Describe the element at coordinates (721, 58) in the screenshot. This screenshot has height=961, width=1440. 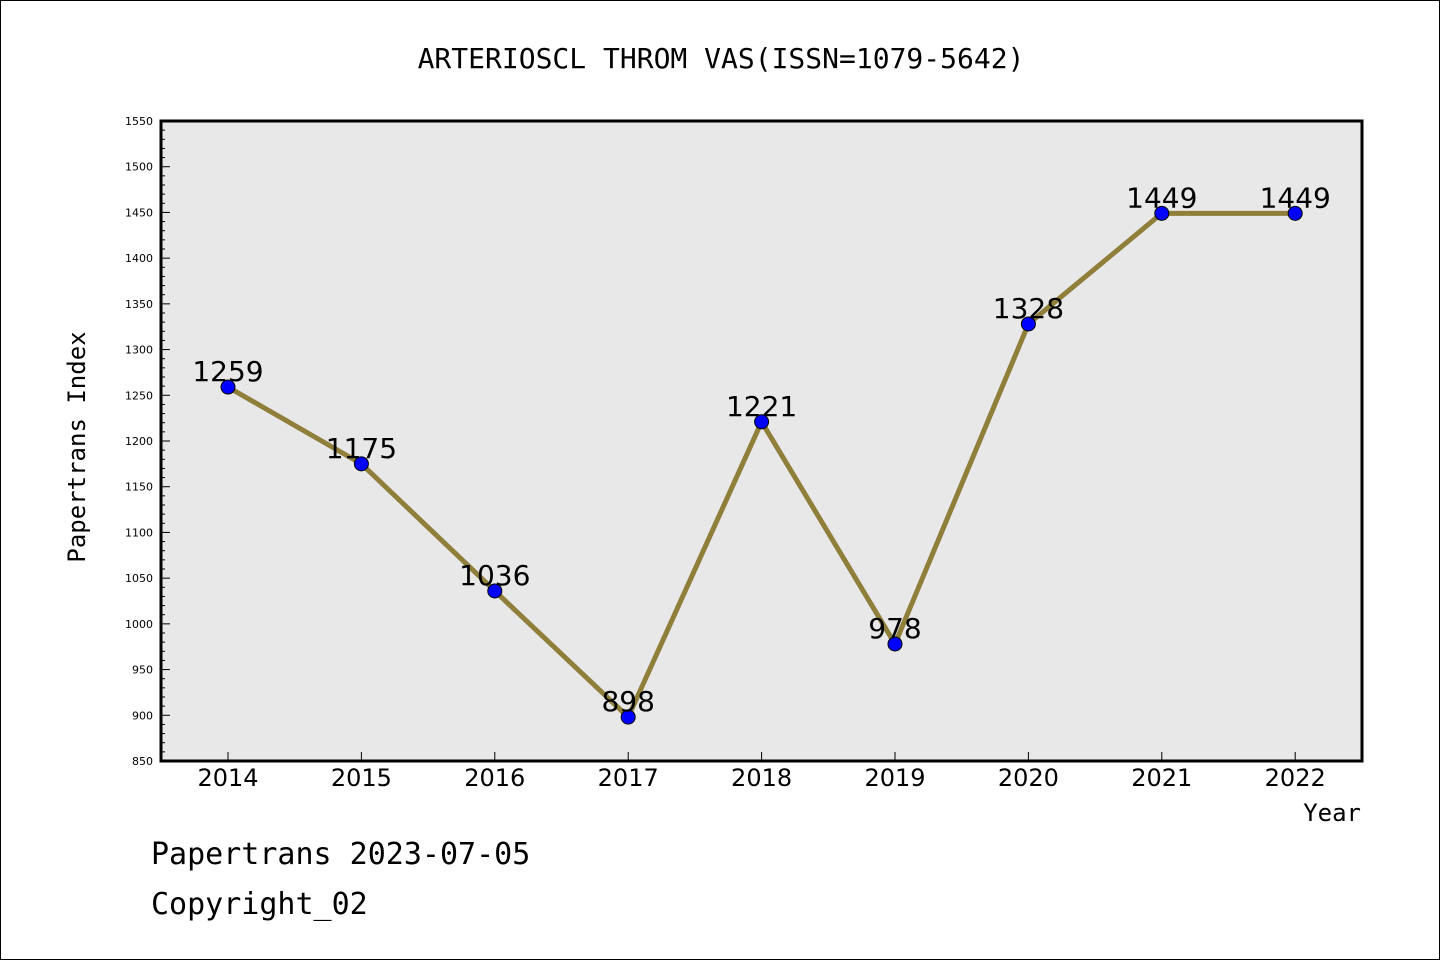
I see `chart-title: ARTERIOSCL THROM VAS(ISSN=1079-5642)` at that location.